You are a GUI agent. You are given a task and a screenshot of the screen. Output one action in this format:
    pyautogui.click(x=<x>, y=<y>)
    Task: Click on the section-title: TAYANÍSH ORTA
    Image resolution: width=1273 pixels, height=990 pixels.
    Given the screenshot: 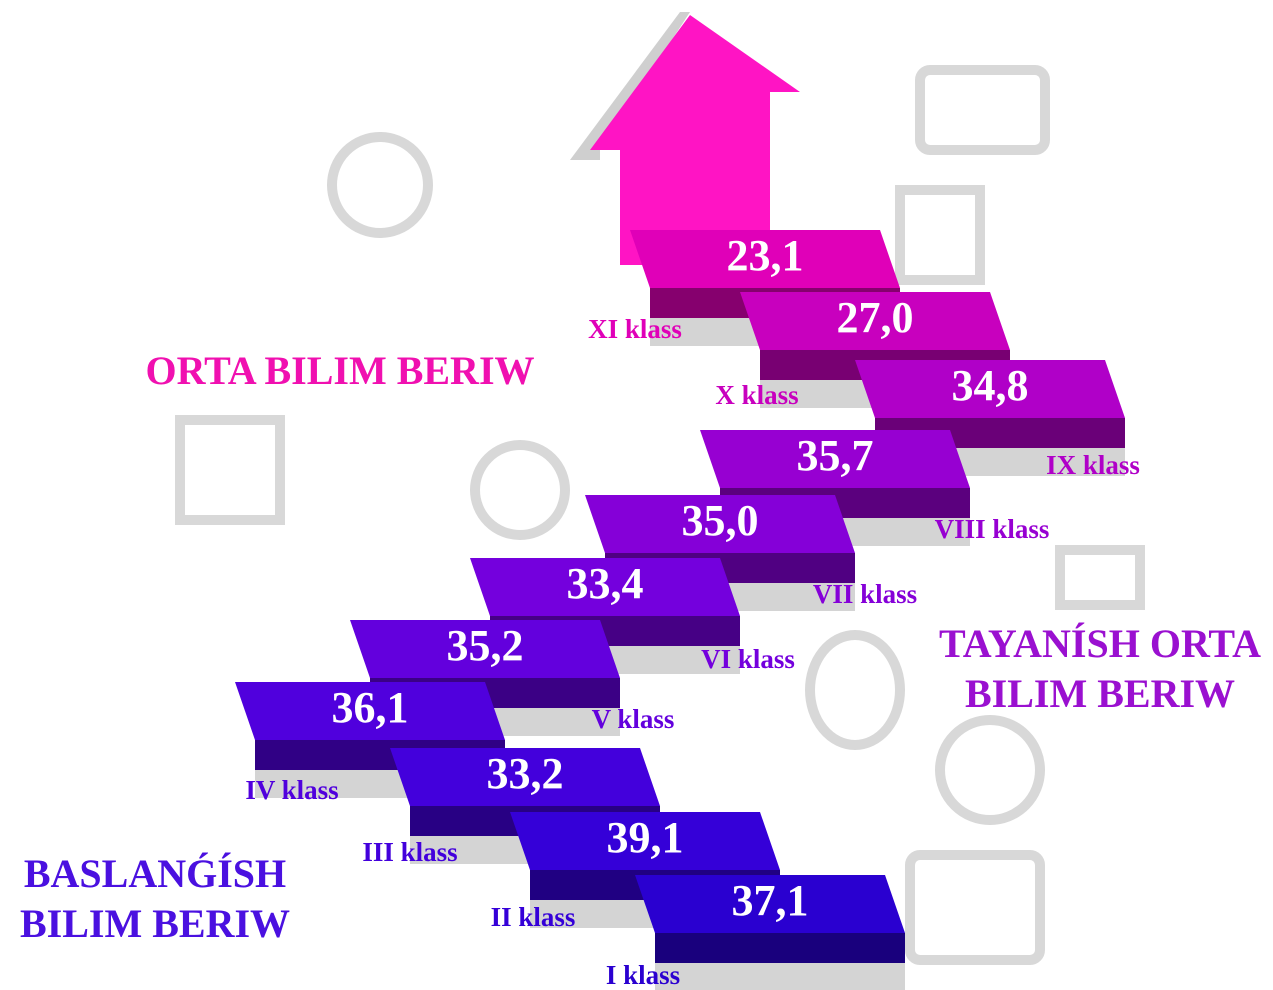 What is the action you would take?
    pyautogui.click(x=1100, y=643)
    